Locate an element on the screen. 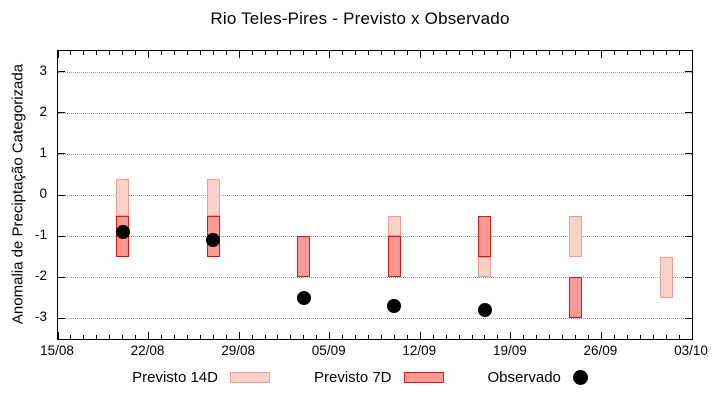 This screenshot has width=720, height=400. legend: Previsto 14D Previsto 7D Observado is located at coordinates (360, 377).